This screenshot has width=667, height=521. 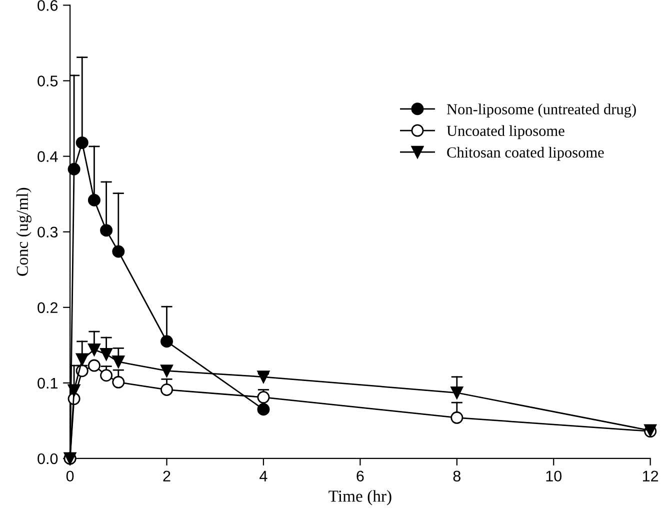 I want to click on legend-label: Uncoated liposome, so click(x=505, y=132).